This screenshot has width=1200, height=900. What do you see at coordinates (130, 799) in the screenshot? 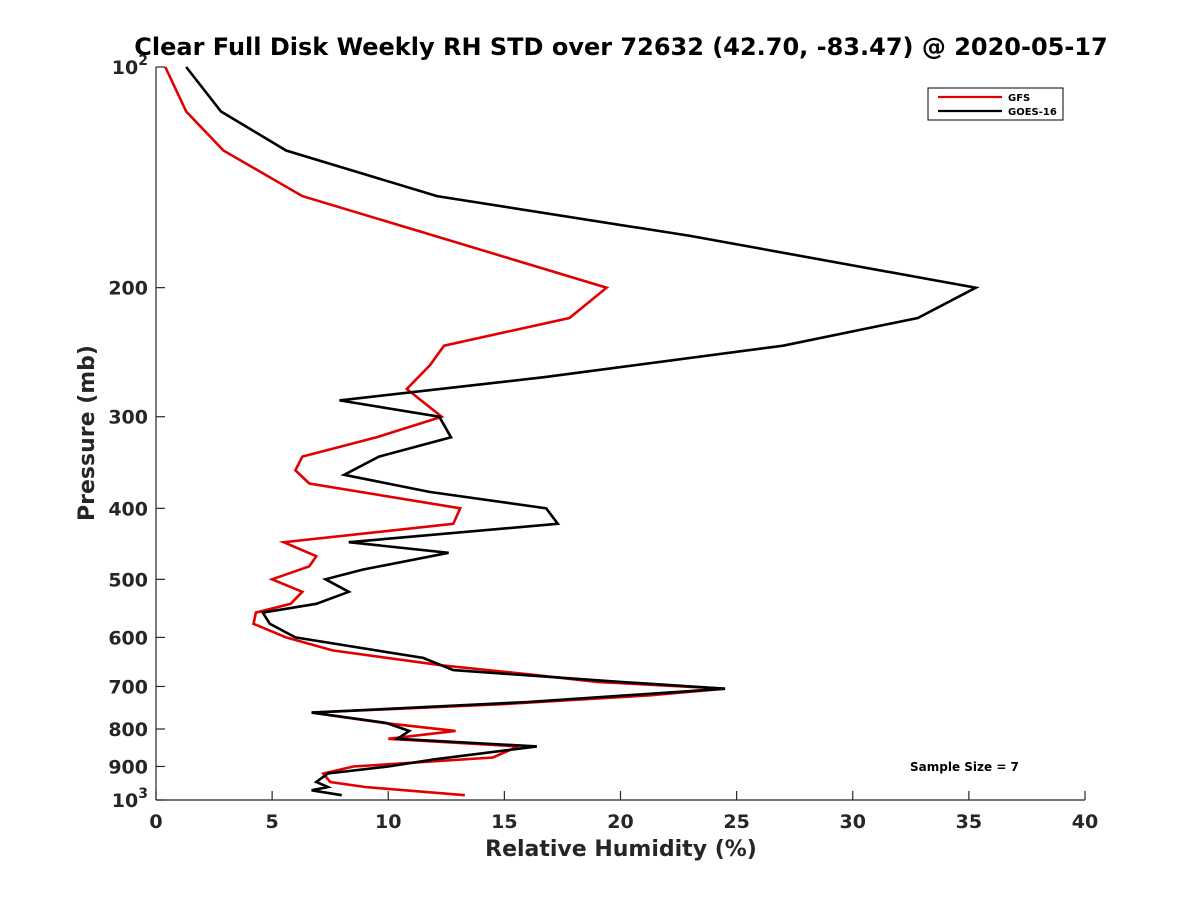
I see `y-tick-label: 10³` at bounding box center [130, 799].